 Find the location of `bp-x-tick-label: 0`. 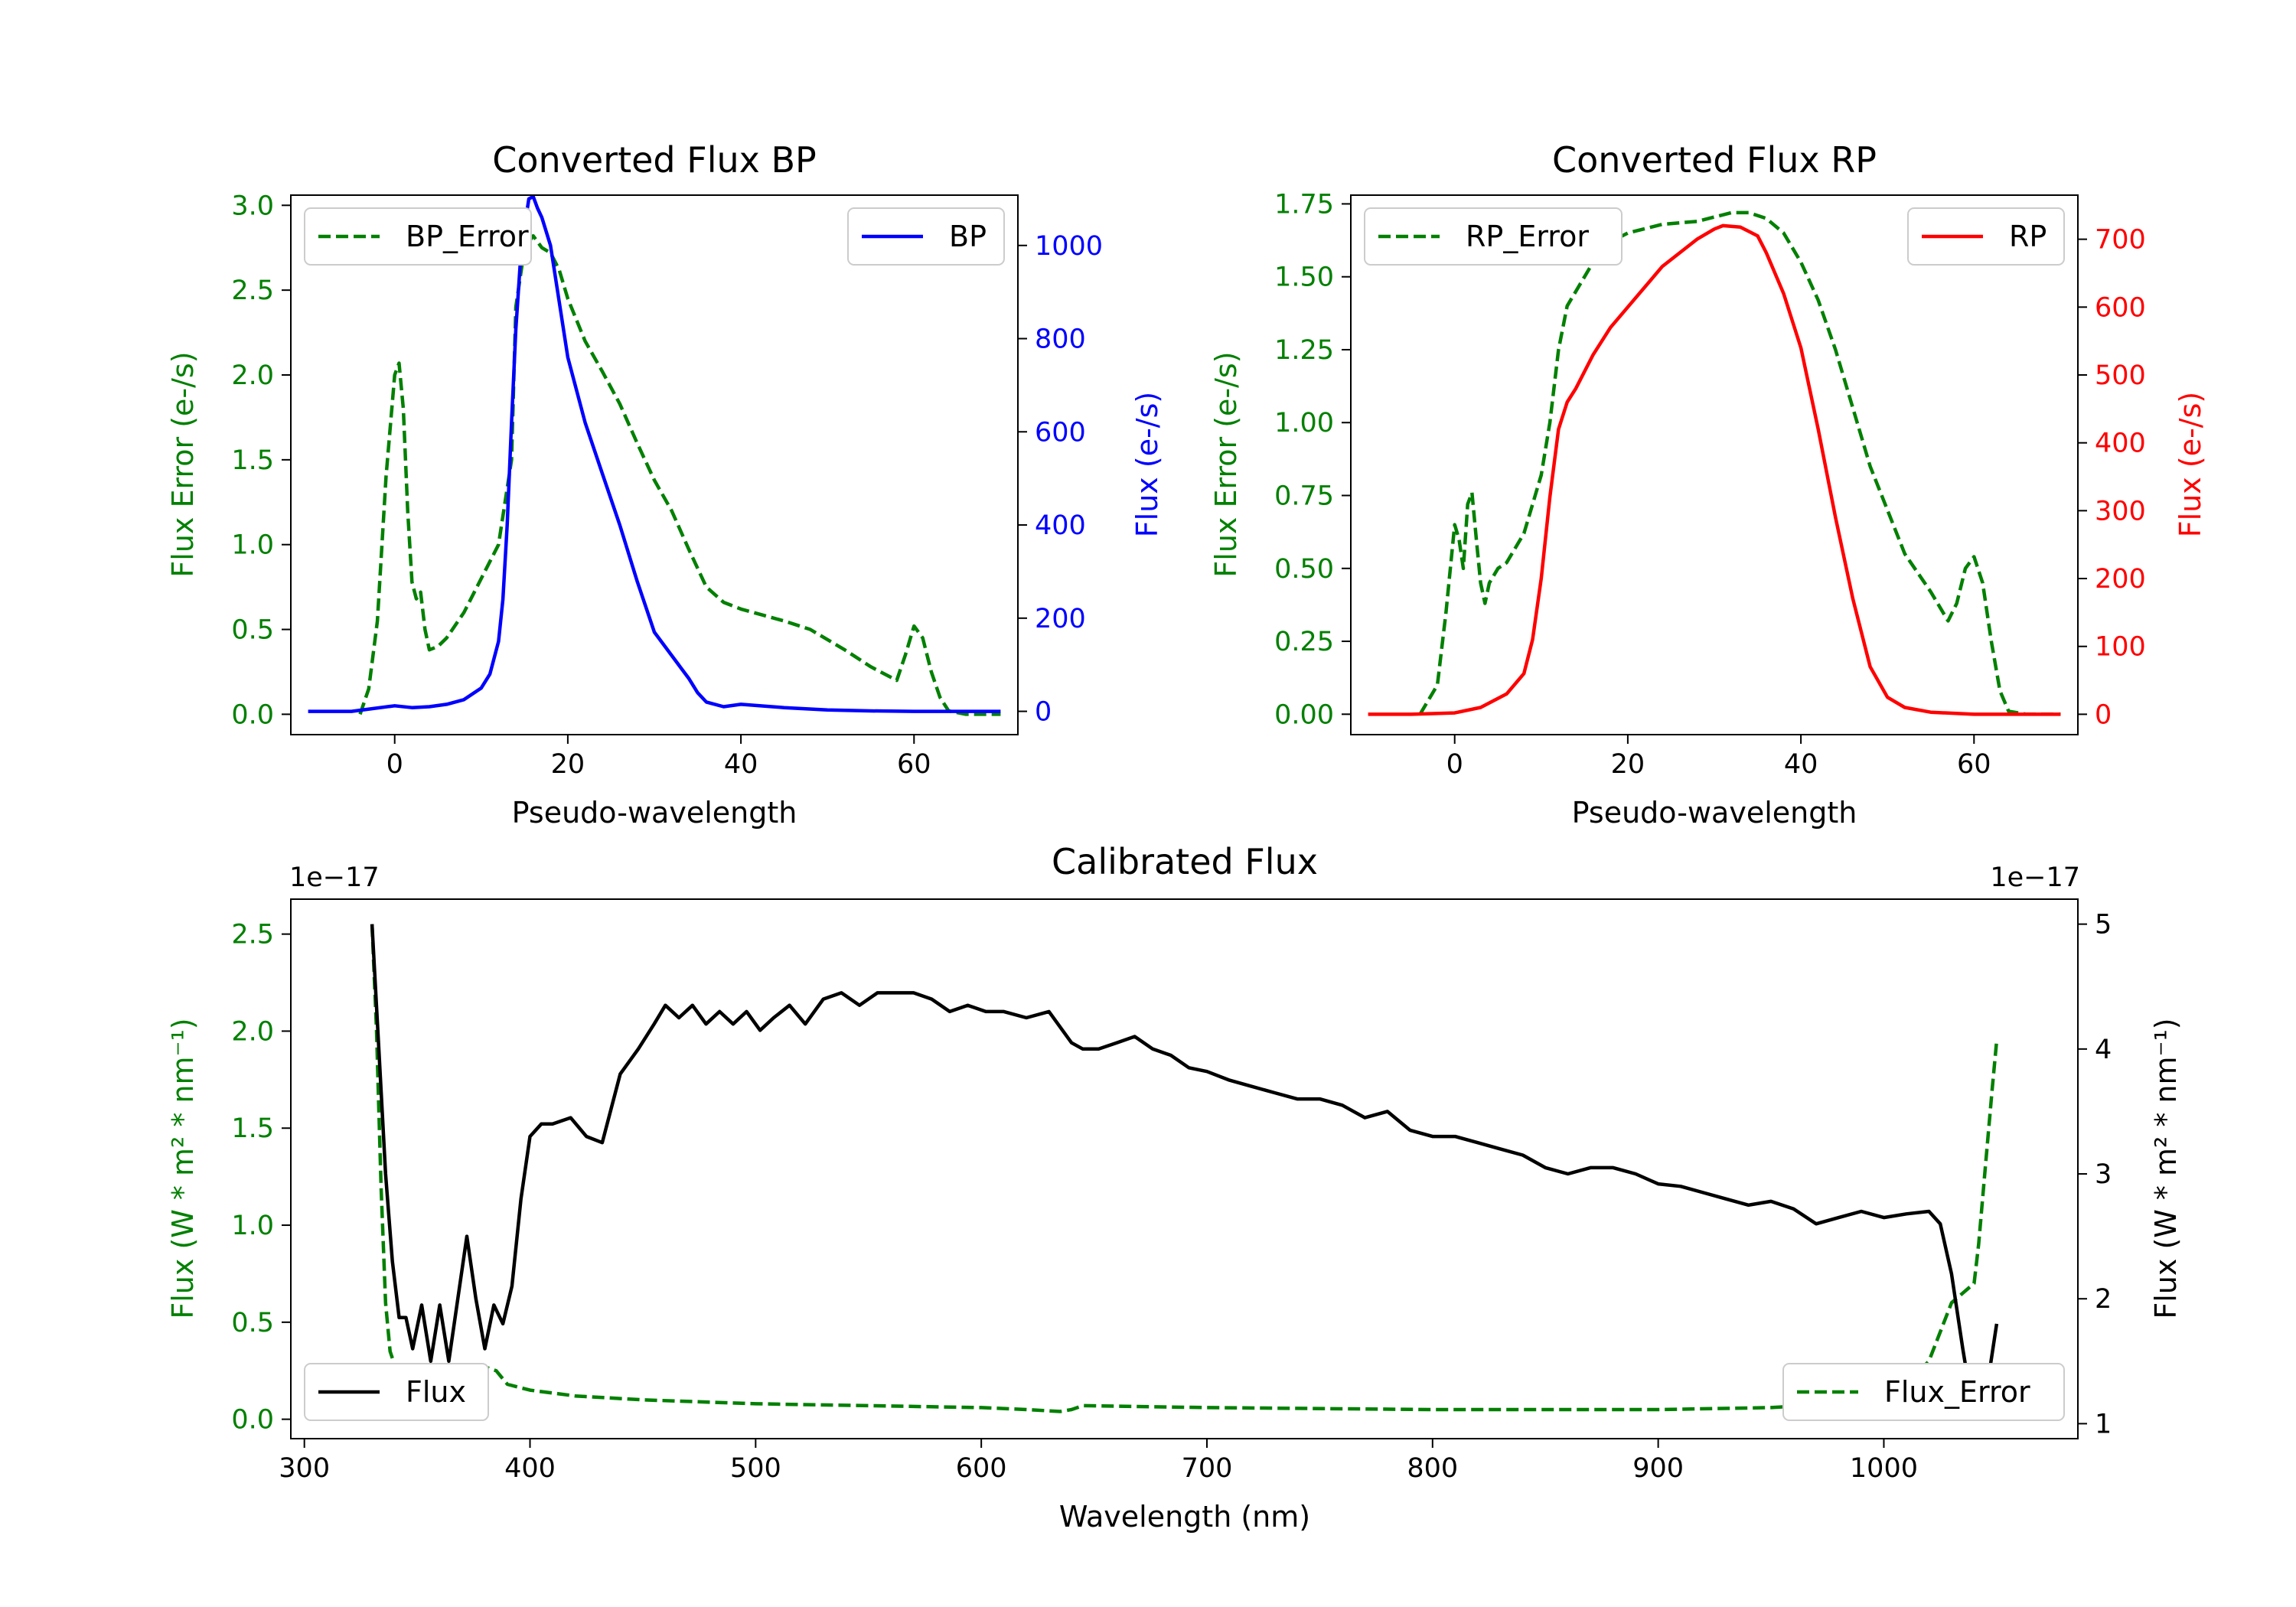

bp-x-tick-label: 0 is located at coordinates (394, 764).